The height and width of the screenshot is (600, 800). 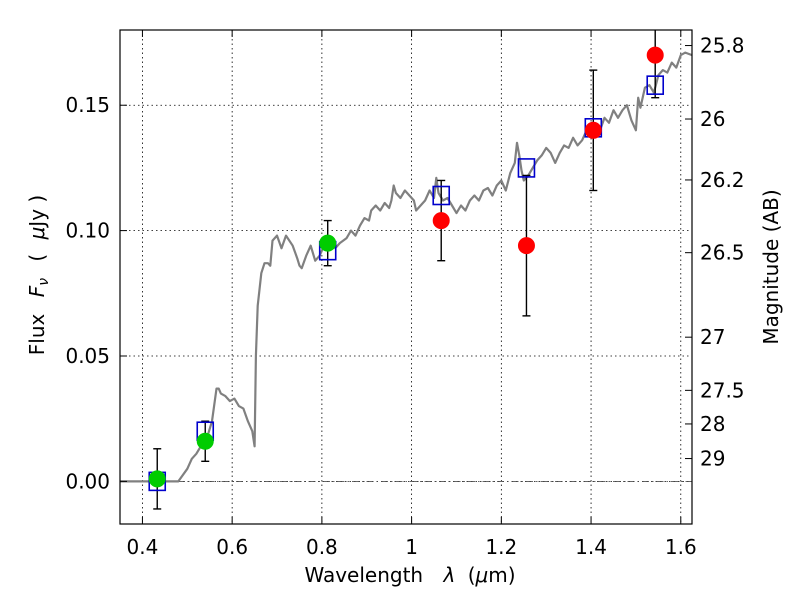 What do you see at coordinates (87, 231) in the screenshot?
I see `y-tick-label: 0.10` at bounding box center [87, 231].